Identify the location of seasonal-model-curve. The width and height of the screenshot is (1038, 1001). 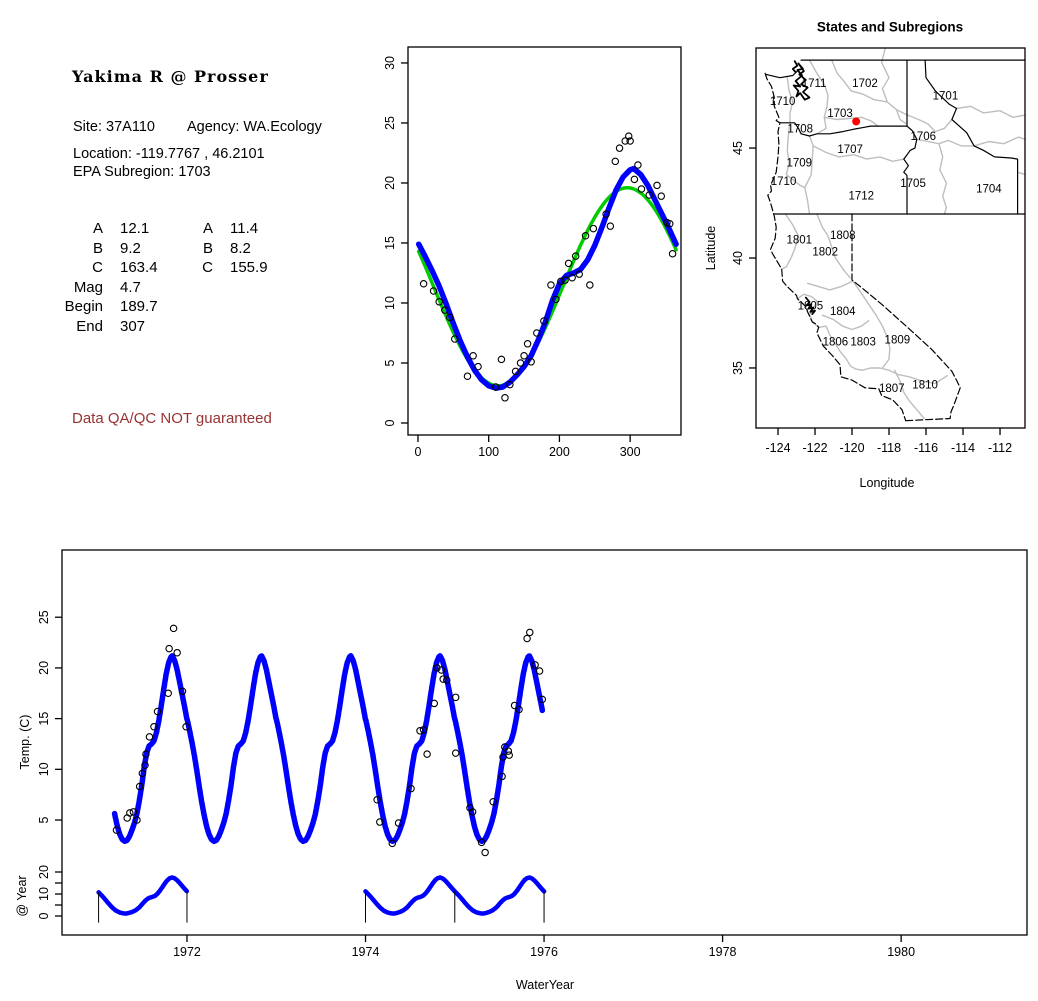
(328, 749).